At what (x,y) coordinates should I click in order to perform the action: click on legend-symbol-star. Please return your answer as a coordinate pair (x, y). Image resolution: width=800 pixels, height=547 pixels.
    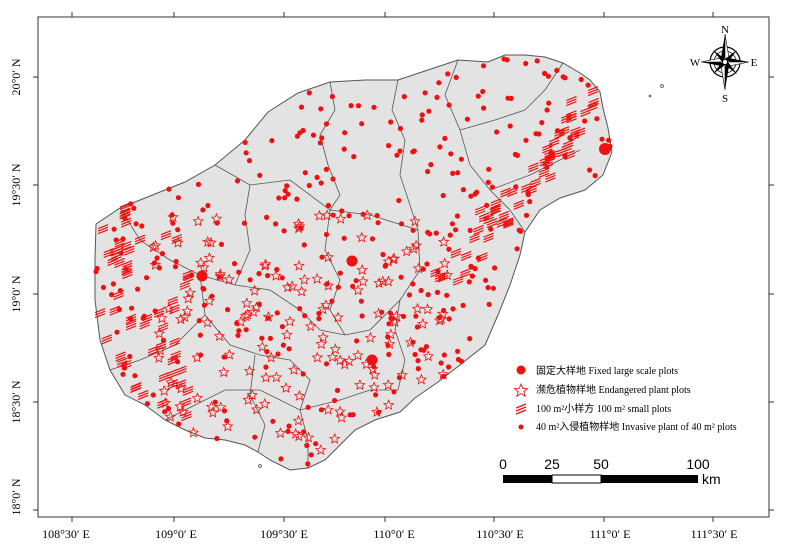
    Looking at the image, I should click on (521, 390).